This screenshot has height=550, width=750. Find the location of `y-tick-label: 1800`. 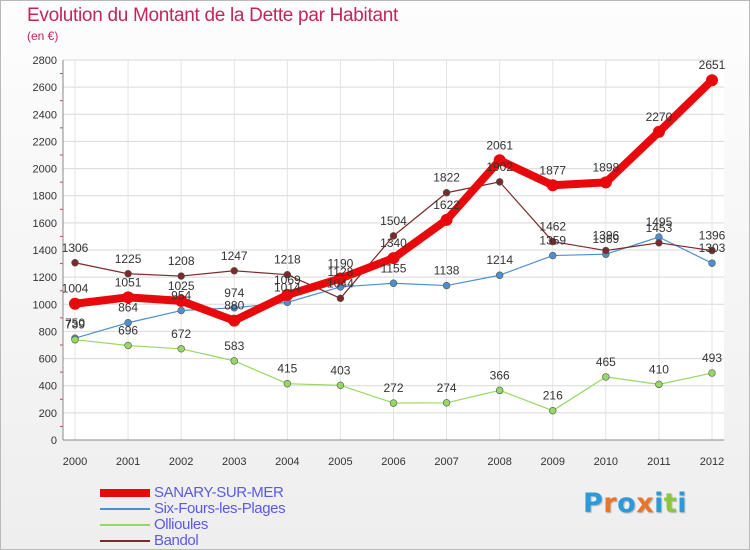

y-tick-label: 1800 is located at coordinates (45, 197).